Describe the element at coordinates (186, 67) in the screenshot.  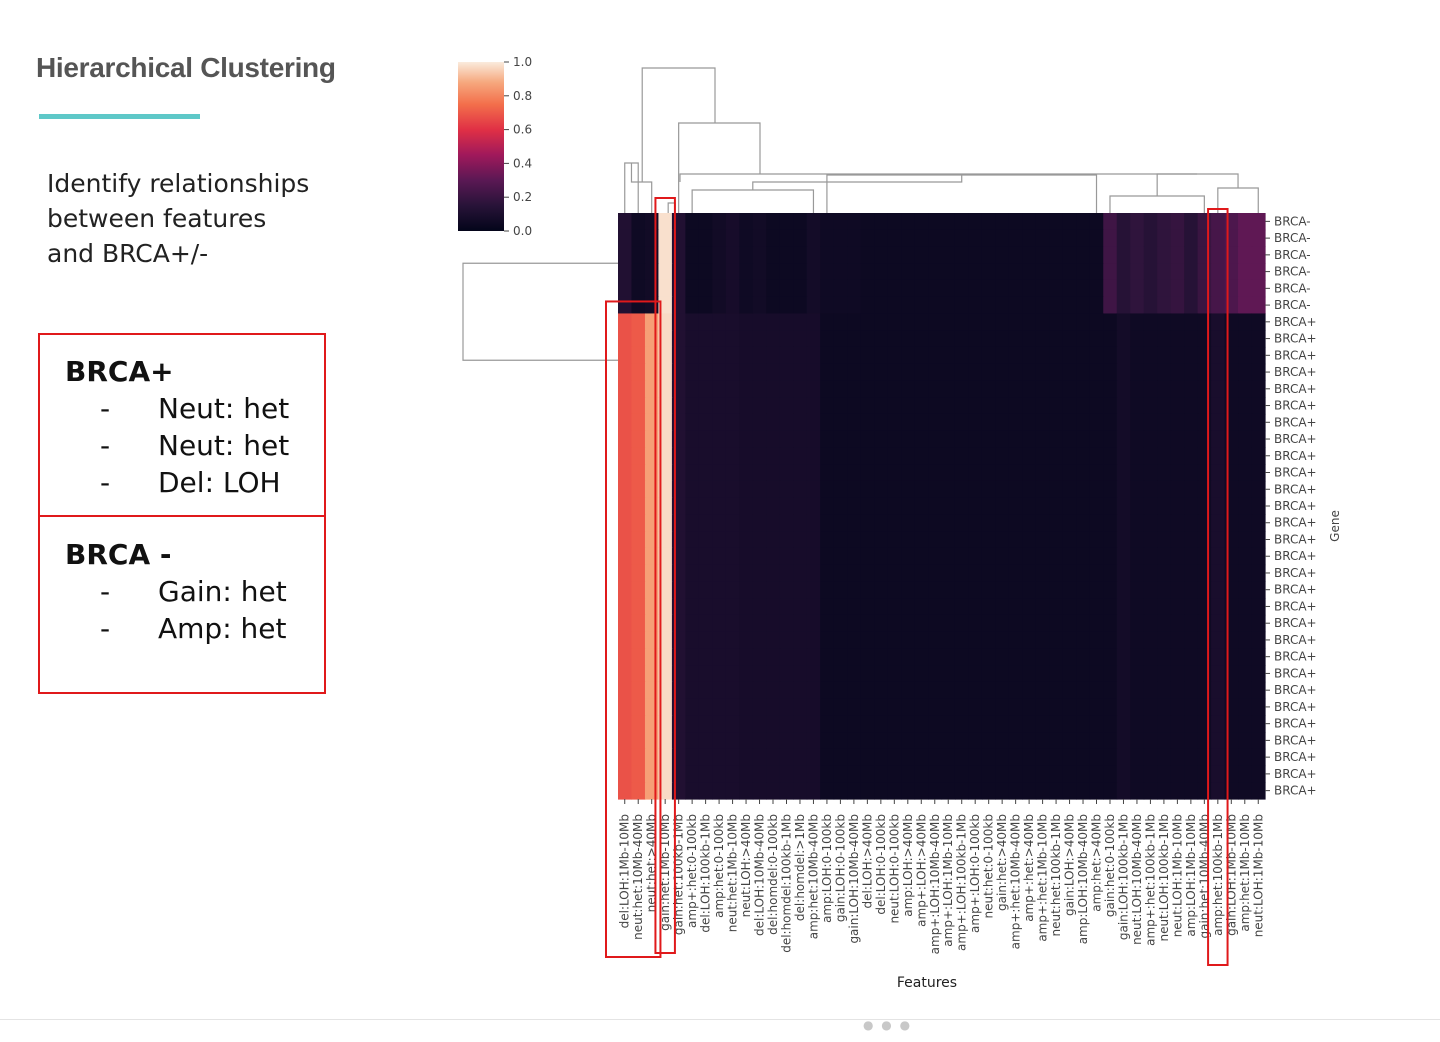
I see `slide-title: Hierarchical Clustering` at that location.